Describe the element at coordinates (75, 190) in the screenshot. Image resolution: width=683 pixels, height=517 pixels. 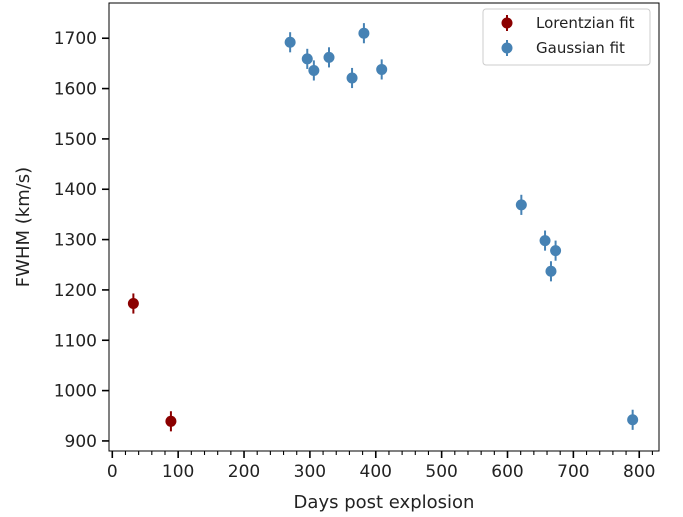
I see `y-tick-label: 1400` at that location.